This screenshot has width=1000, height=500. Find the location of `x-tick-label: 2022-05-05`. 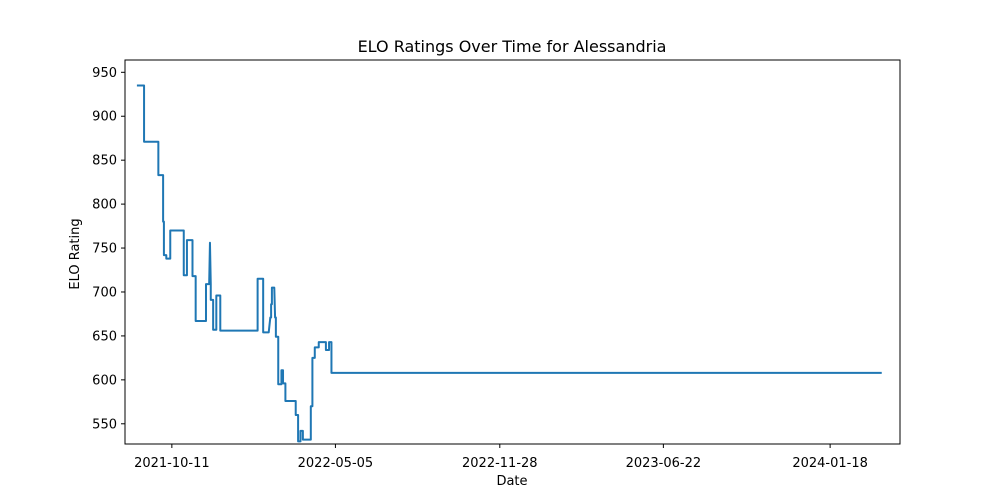

x-tick-label: 2022-05-05 is located at coordinates (336, 463).